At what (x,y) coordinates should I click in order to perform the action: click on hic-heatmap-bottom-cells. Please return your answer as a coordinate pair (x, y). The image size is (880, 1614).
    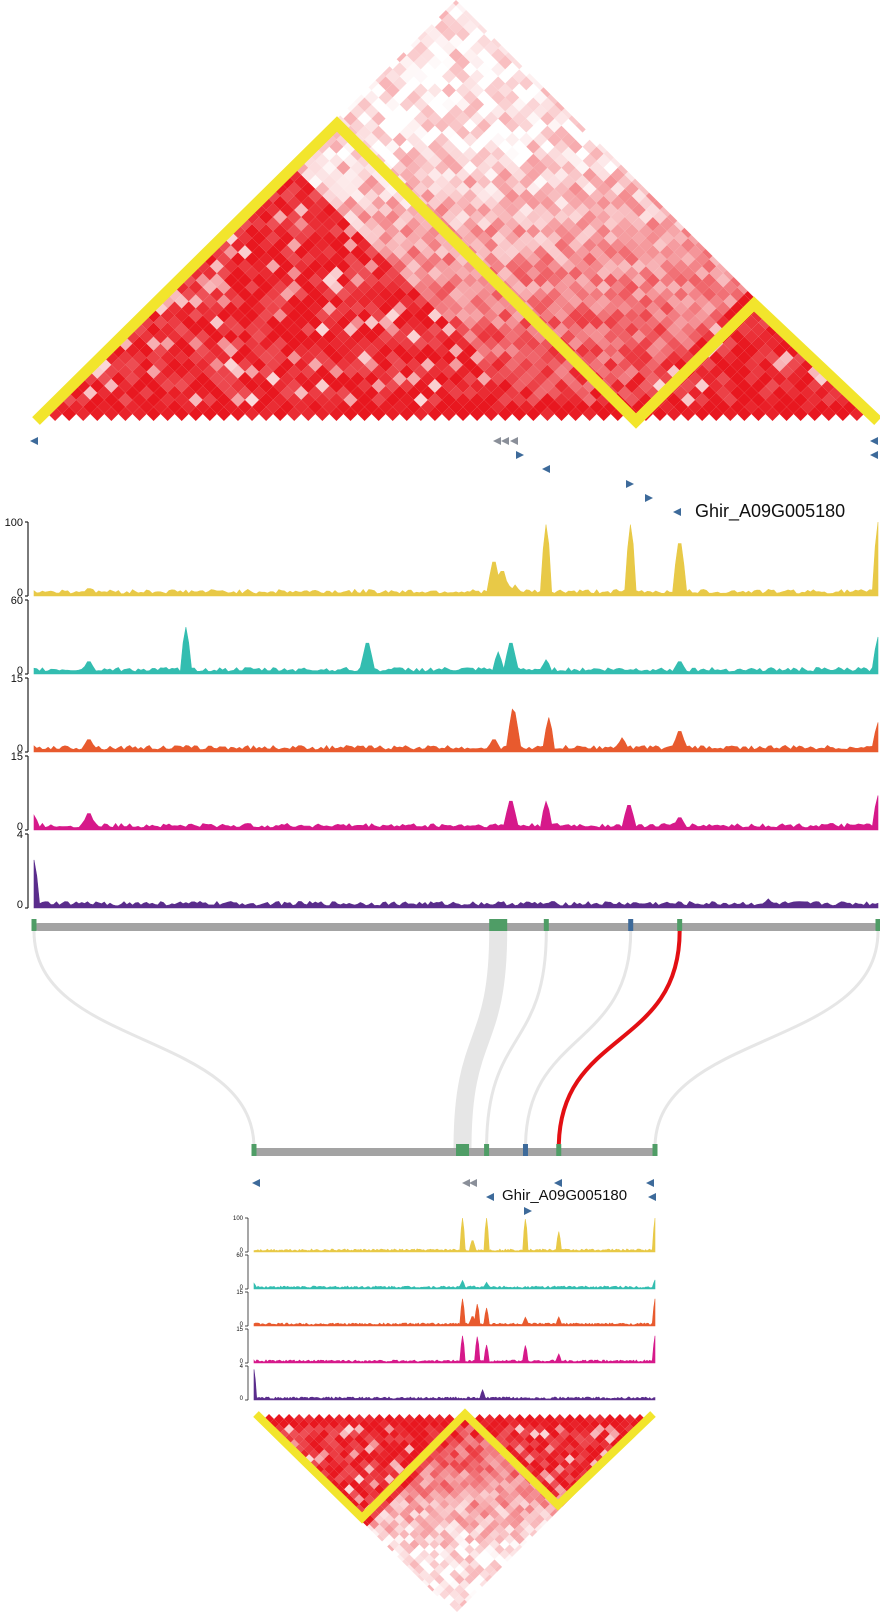
    Looking at the image, I should click on (454, 1514).